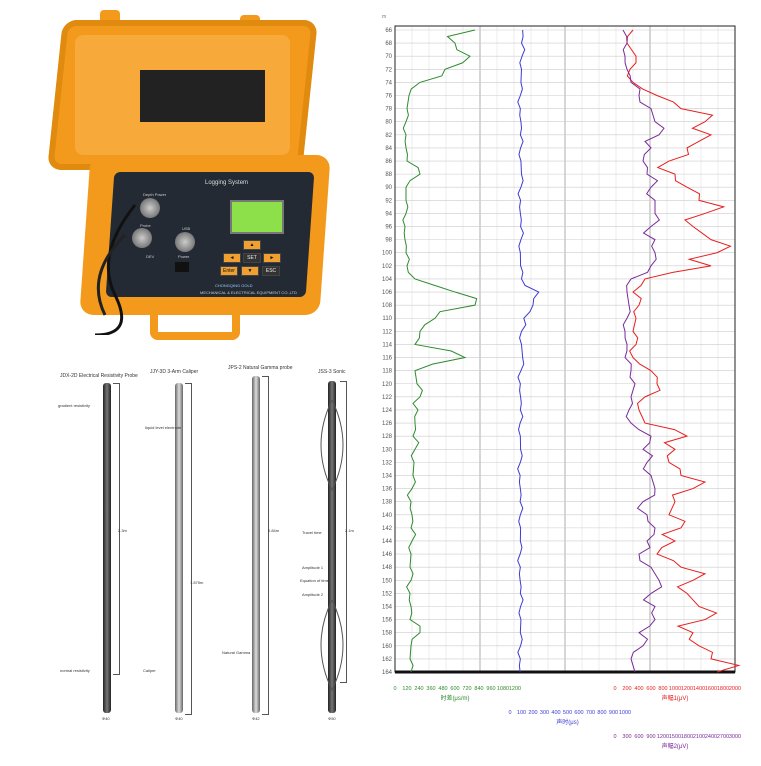 The height and width of the screenshot is (766, 761). Describe the element at coordinates (388, 70) in the screenshot. I see `depth-tick-label: 72` at that location.